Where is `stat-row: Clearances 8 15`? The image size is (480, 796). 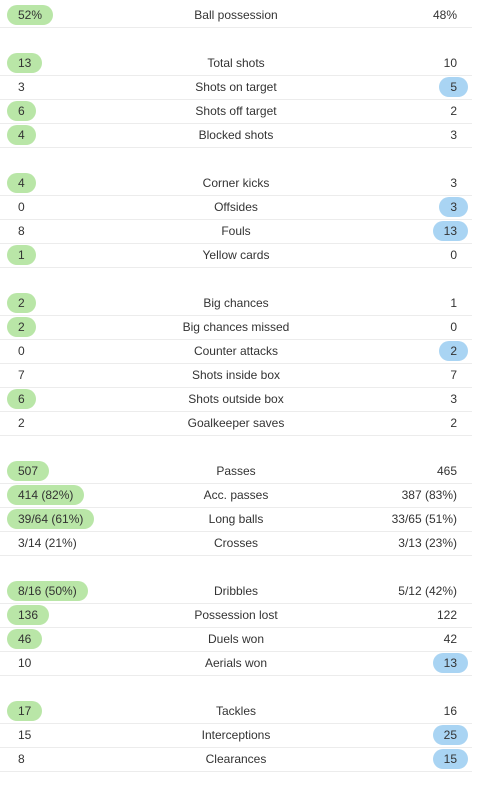 stat-row: Clearances 8 15 is located at coordinates (236, 760).